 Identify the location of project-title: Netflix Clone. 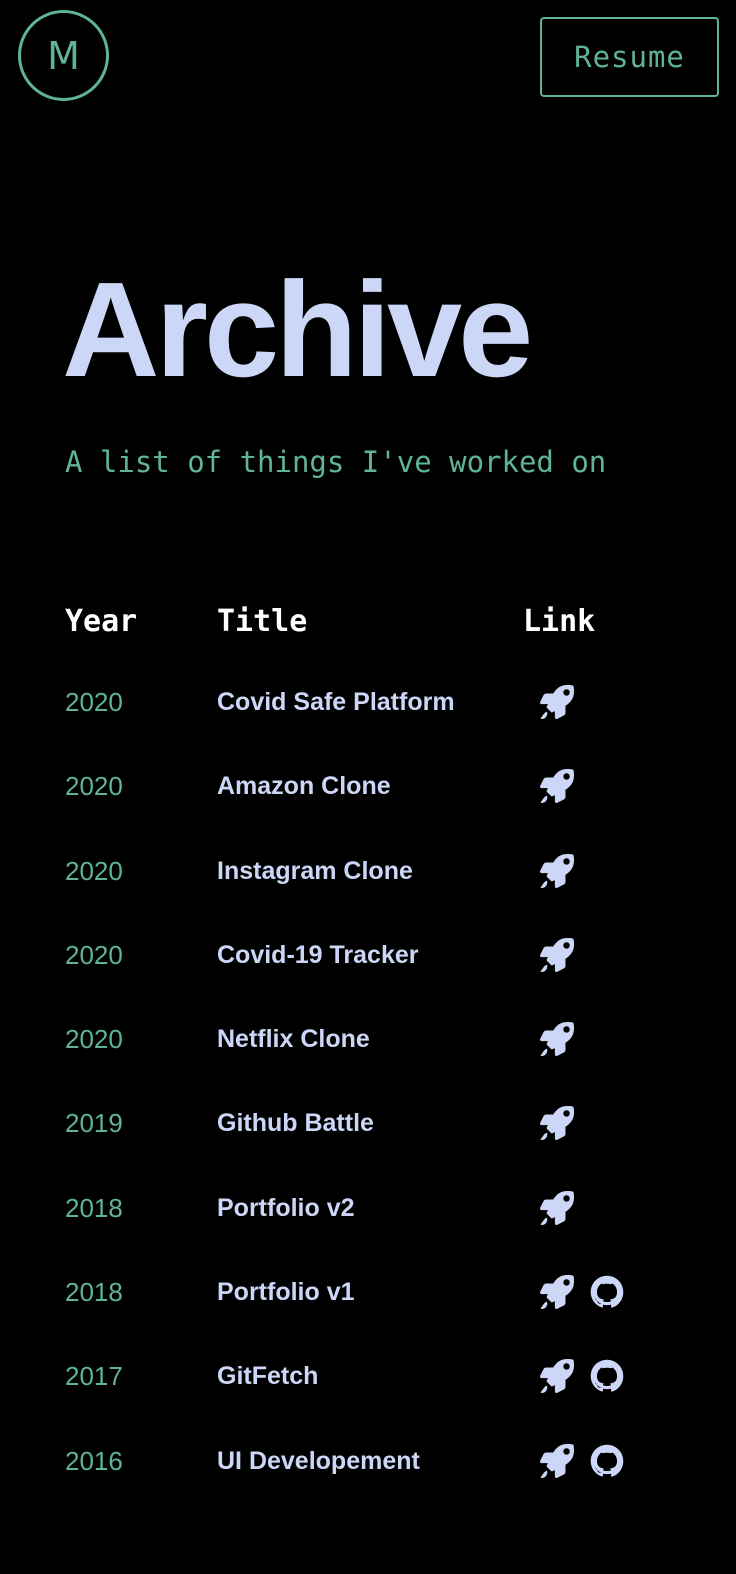
(293, 1039).